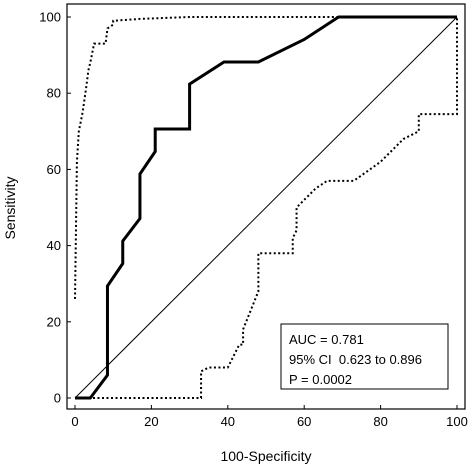 This screenshot has width=474, height=466. I want to click on y-axis-title: Sensitivity, so click(10, 207).